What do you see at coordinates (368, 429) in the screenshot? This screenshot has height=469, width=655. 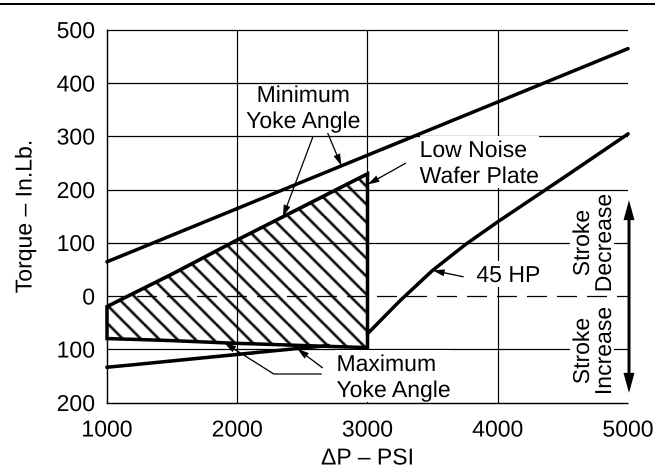 I see `x-tick-label: 3000` at bounding box center [368, 429].